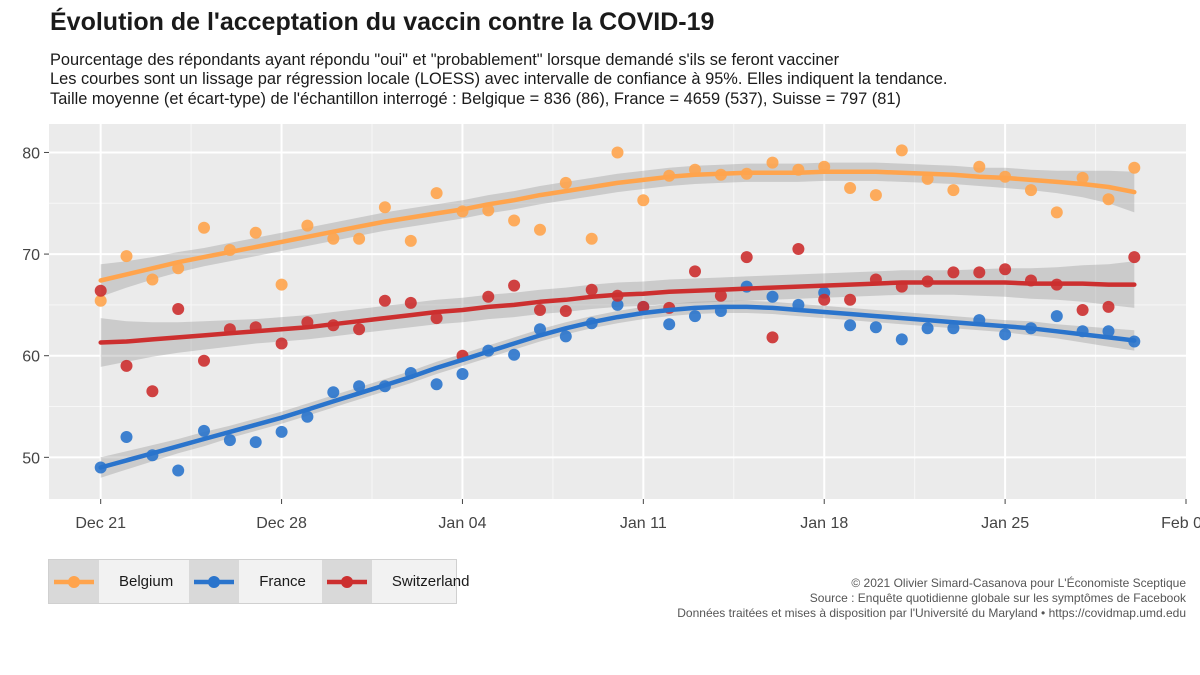  What do you see at coordinates (255, 581) in the screenshot?
I see `legend-item-france: France` at bounding box center [255, 581].